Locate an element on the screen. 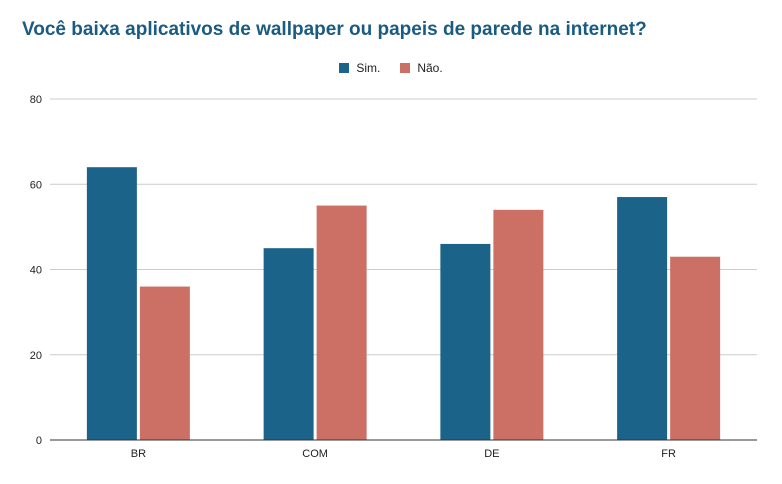  legend-label-nao: Não. is located at coordinates (430, 68).